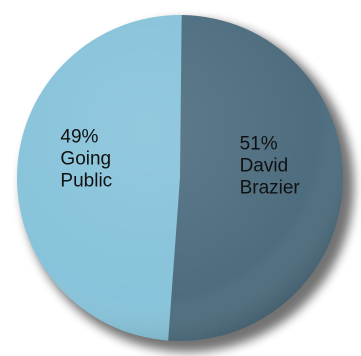 The width and height of the screenshot is (361, 356). Describe the element at coordinates (270, 188) in the screenshot. I see `slice-name-line: Brazier` at that location.